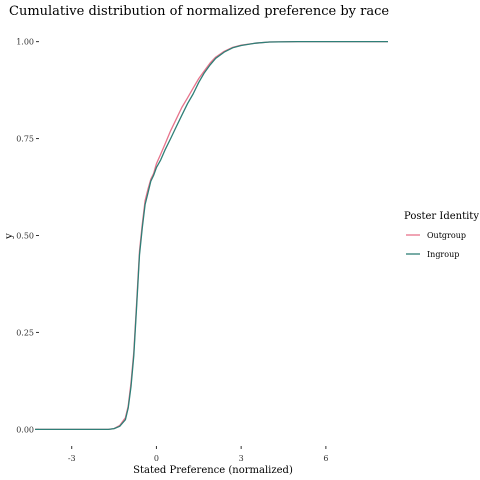 Image resolution: width=480 pixels, height=480 pixels. What do you see at coordinates (25, 236) in the screenshot?
I see `y-tick-label: 0.50` at bounding box center [25, 236].